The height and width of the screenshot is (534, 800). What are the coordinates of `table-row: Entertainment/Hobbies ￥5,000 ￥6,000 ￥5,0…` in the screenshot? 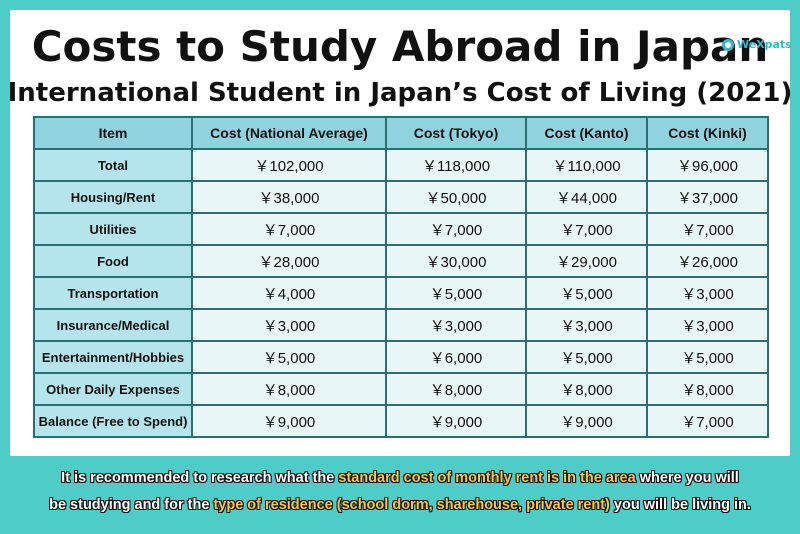 It's located at (401, 357).